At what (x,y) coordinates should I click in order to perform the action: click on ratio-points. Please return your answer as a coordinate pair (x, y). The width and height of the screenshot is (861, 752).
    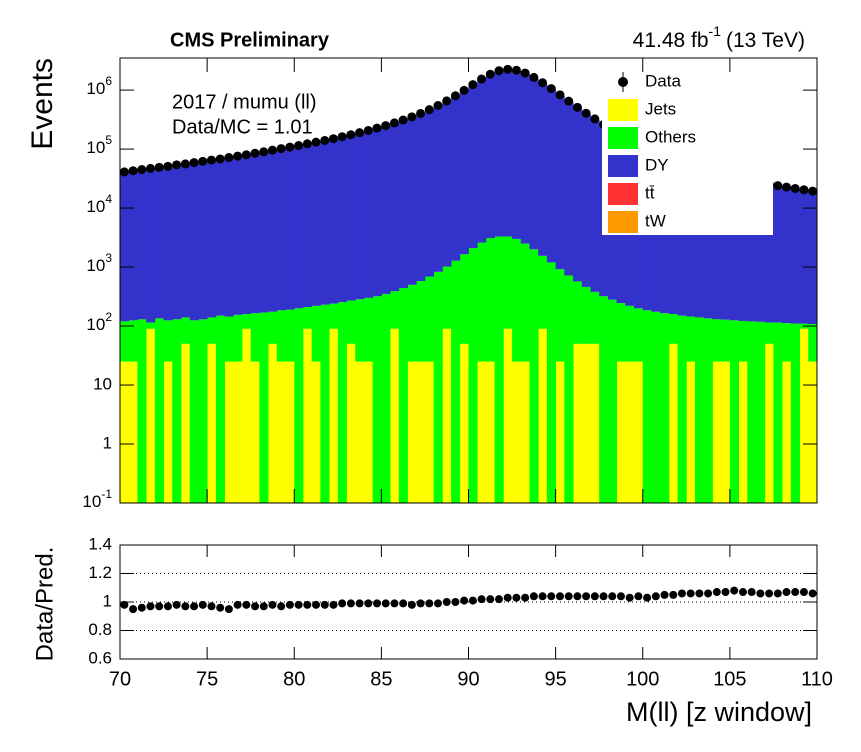
    Looking at the image, I should click on (468, 602).